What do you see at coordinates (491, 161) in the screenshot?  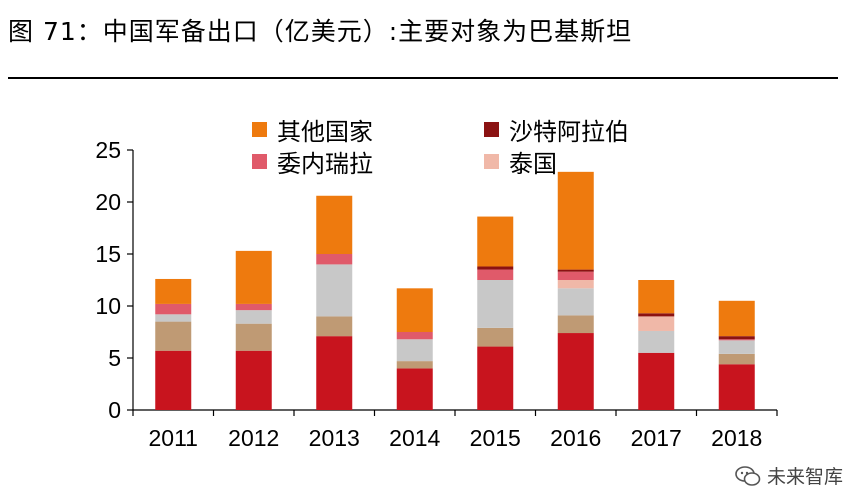 I see `legend-swatch-thailand` at bounding box center [491, 161].